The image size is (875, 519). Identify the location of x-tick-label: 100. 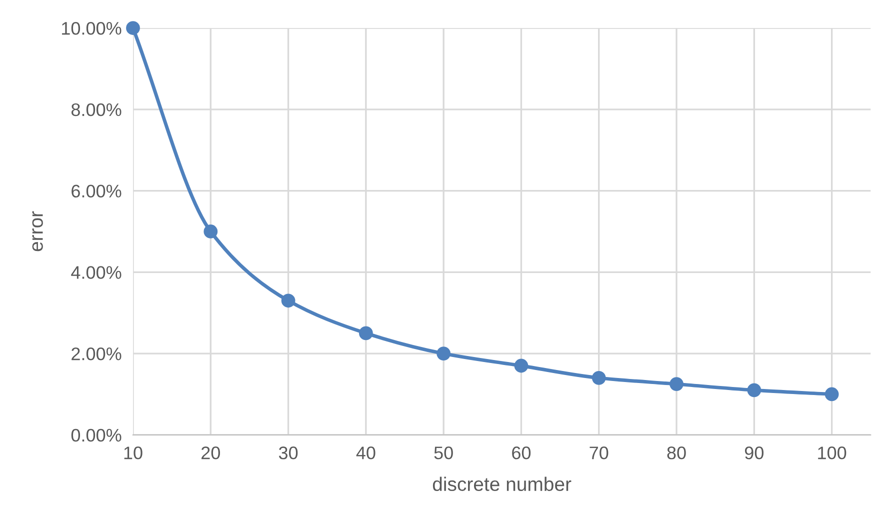
(832, 453).